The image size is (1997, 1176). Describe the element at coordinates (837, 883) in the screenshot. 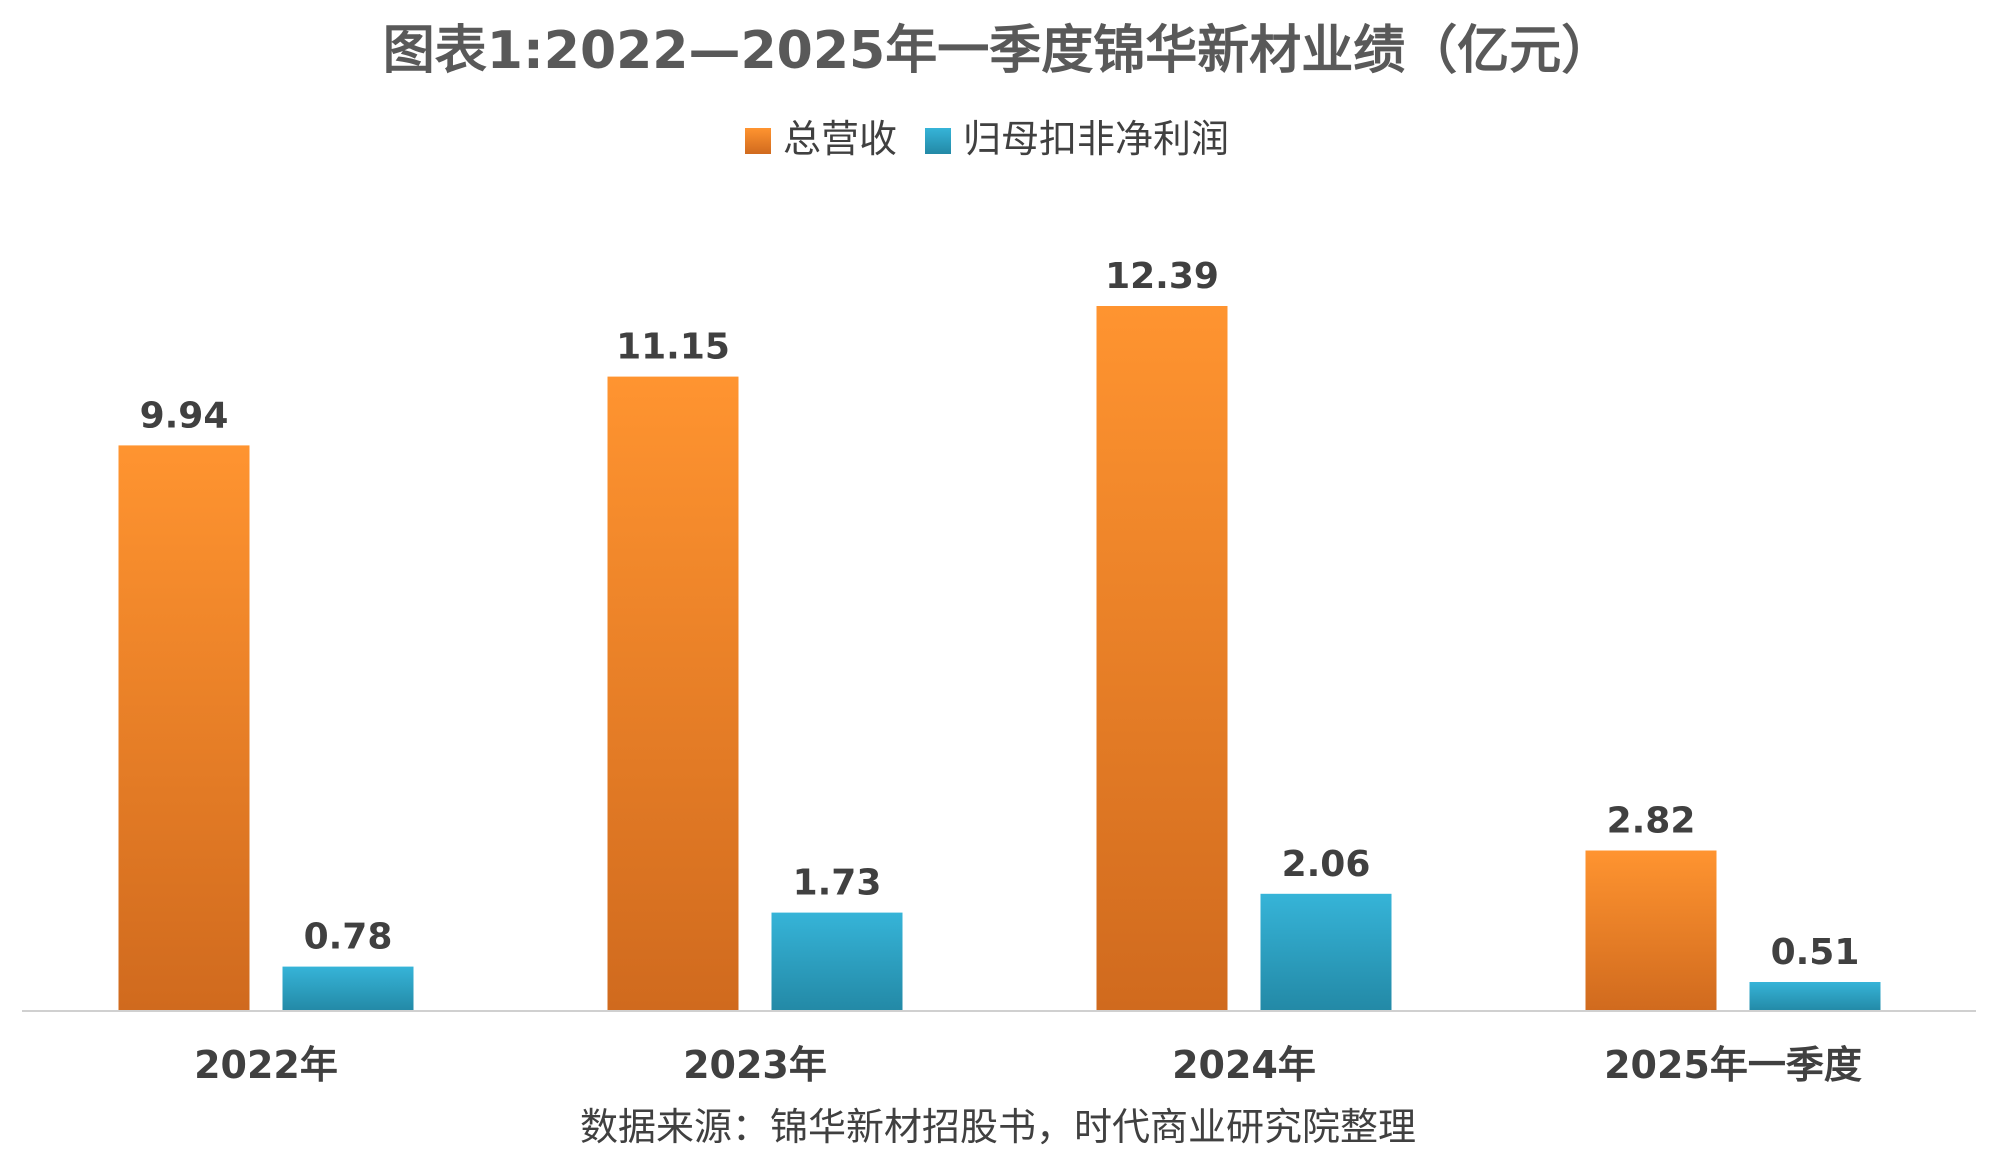

I see `data-label-profit-1: 1.73` at that location.